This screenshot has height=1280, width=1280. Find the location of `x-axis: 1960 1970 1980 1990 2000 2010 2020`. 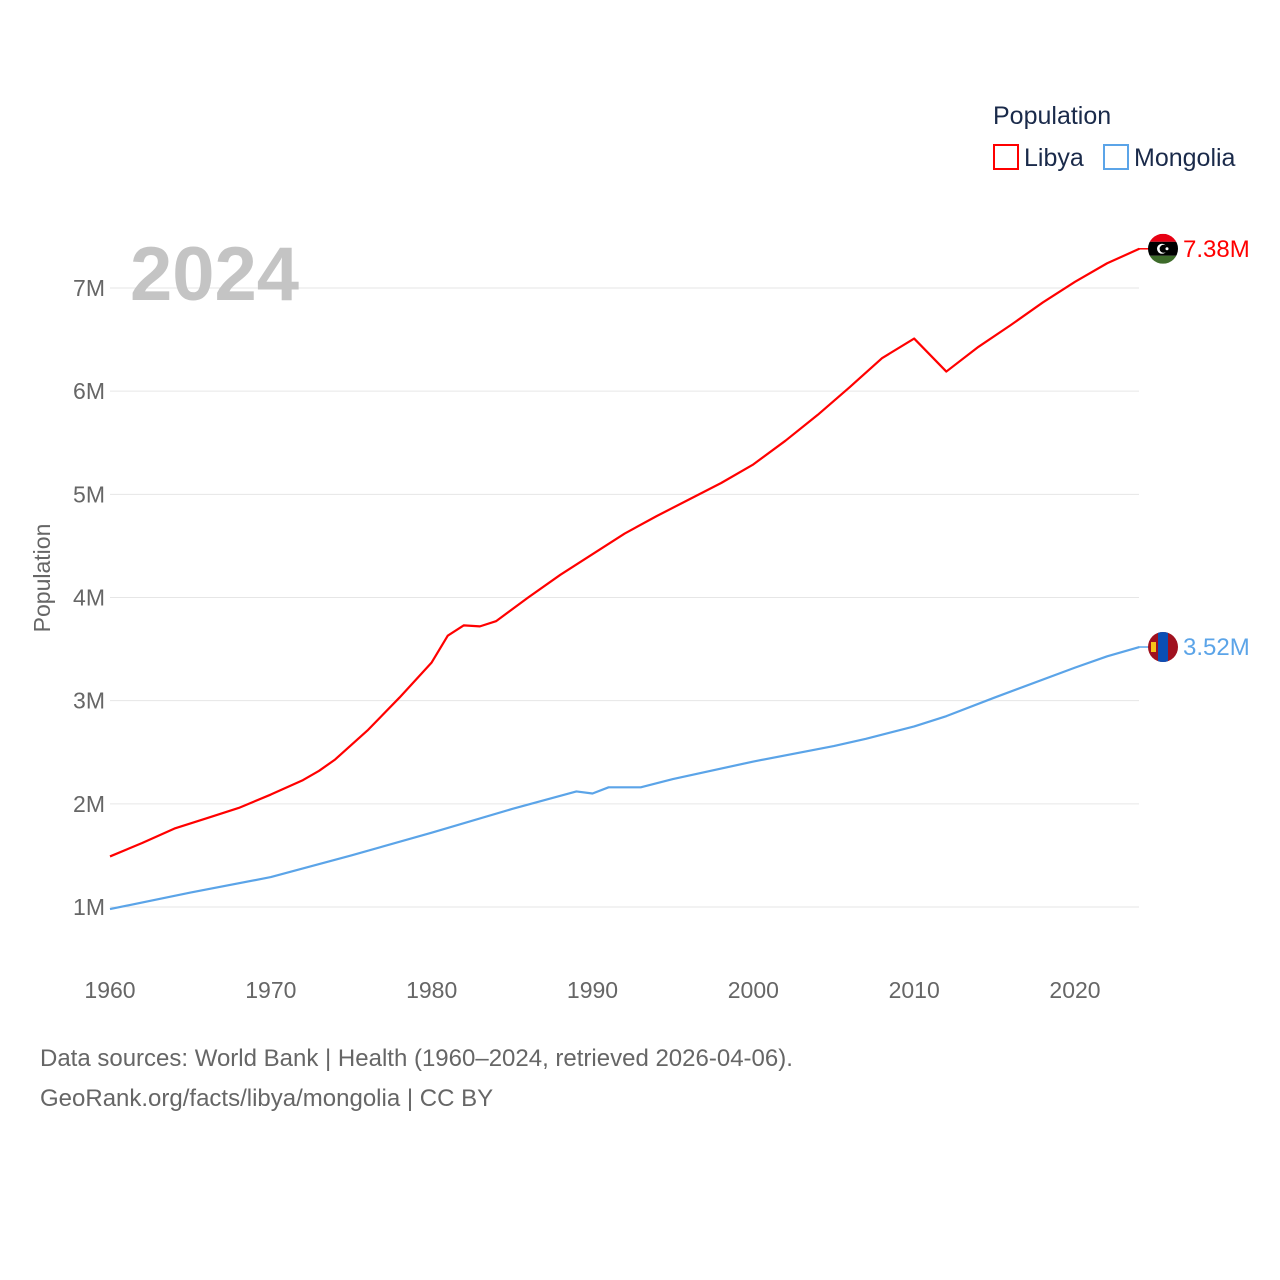

x-axis: 1960 1970 1980 1990 2000 2010 2020 is located at coordinates (592, 990).